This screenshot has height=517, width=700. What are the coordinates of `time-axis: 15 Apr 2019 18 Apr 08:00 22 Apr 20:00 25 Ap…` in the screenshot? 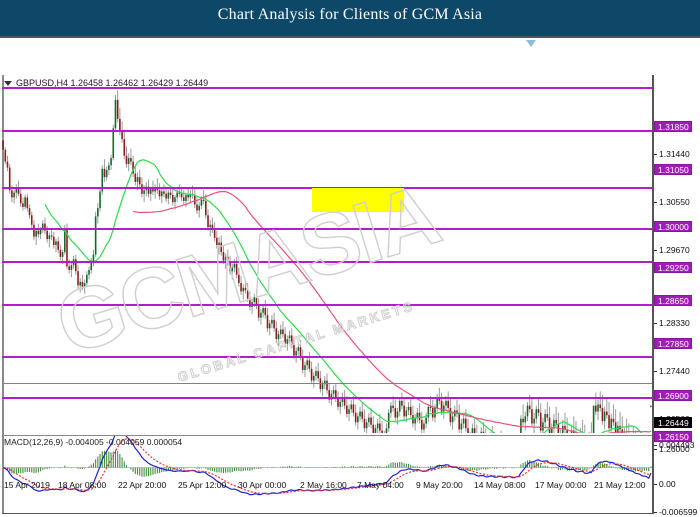 It's located at (350, 487).